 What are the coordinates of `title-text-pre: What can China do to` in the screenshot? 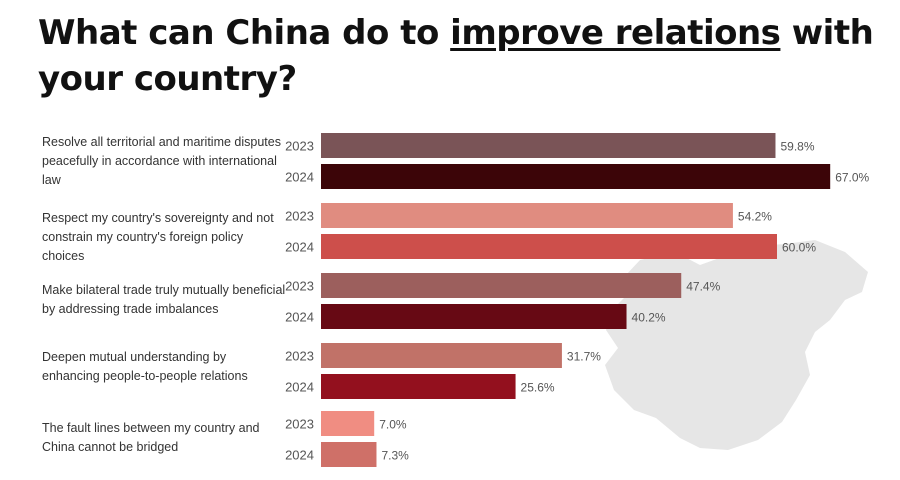 It's located at (244, 33).